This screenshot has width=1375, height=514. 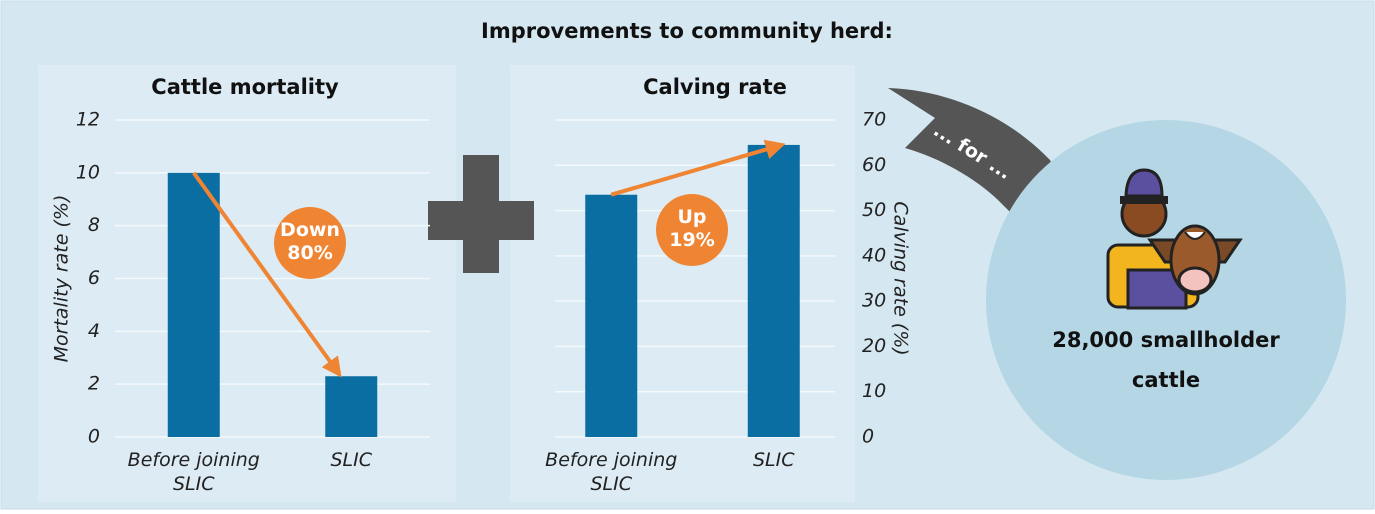 I want to click on y-tick-label: 2, so click(x=94, y=384).